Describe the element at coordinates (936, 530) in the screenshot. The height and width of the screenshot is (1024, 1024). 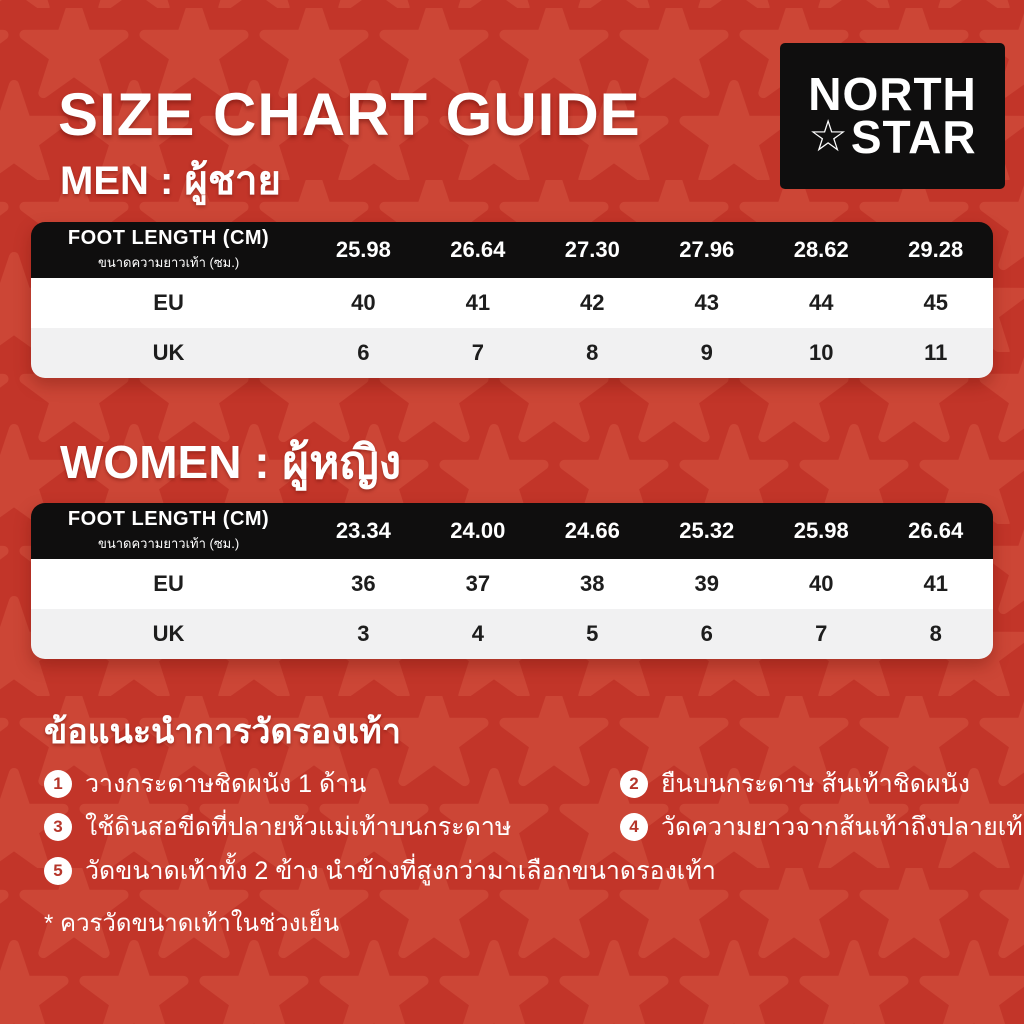
I see `women-length-value: 26.64` at that location.